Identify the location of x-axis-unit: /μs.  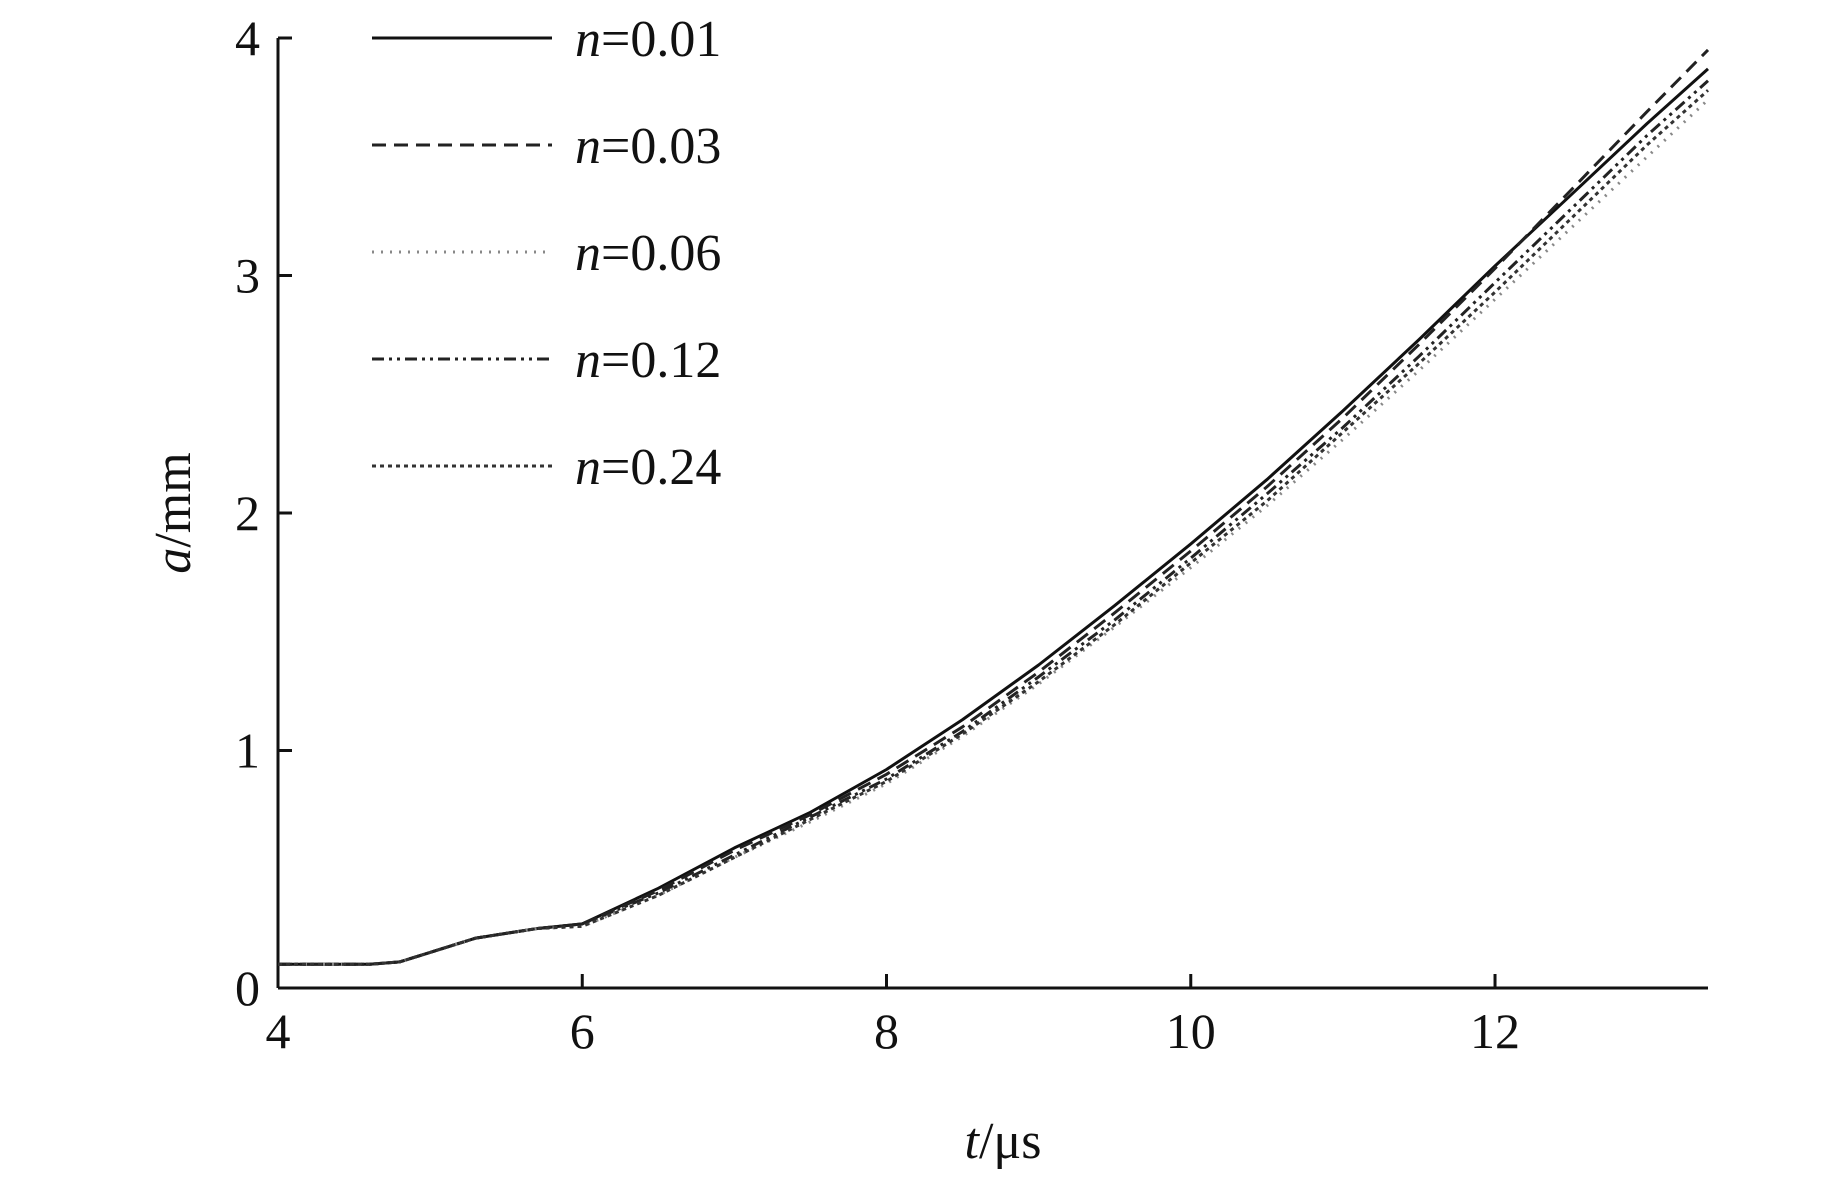
(1010, 1141).